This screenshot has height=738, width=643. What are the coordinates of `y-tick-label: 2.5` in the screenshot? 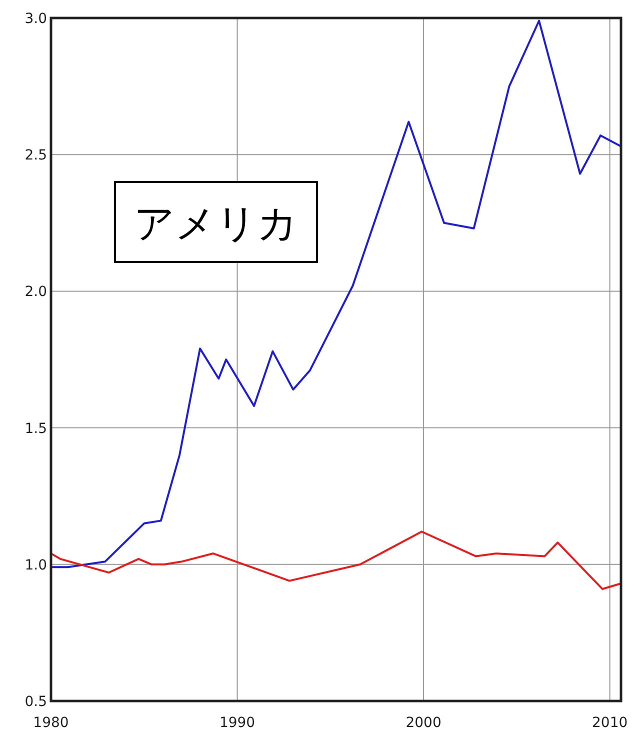 It's located at (35, 156).